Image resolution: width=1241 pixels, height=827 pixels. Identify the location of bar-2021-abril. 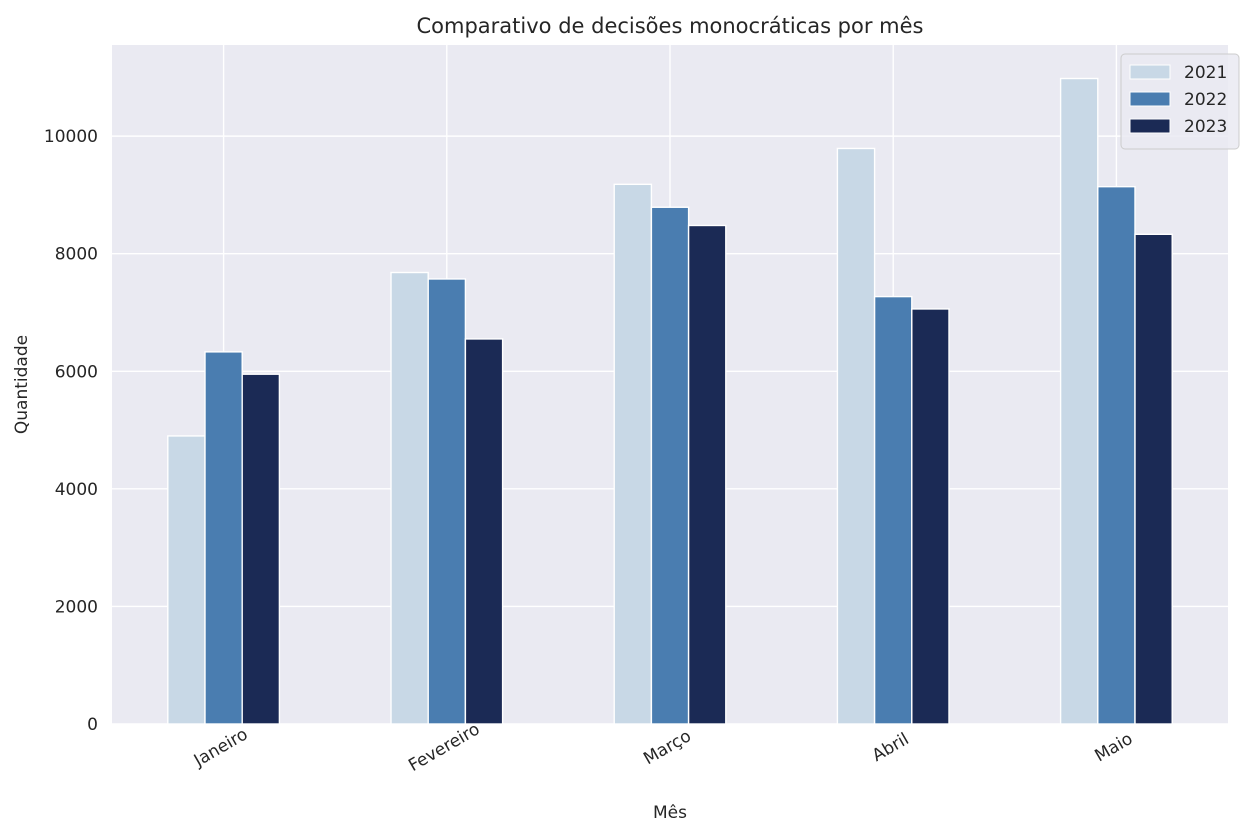
(856, 436).